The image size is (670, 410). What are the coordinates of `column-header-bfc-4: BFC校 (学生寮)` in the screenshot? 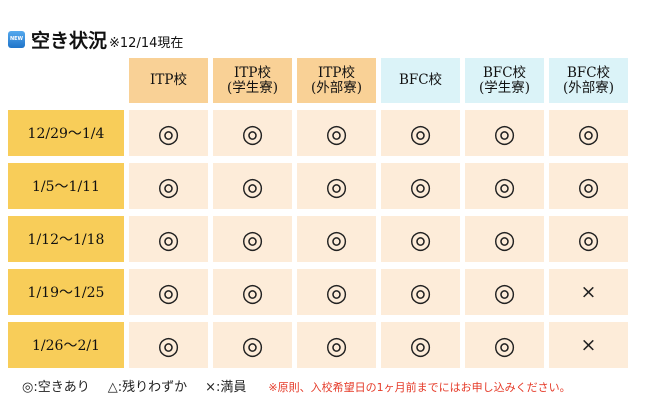 It's located at (504, 80).